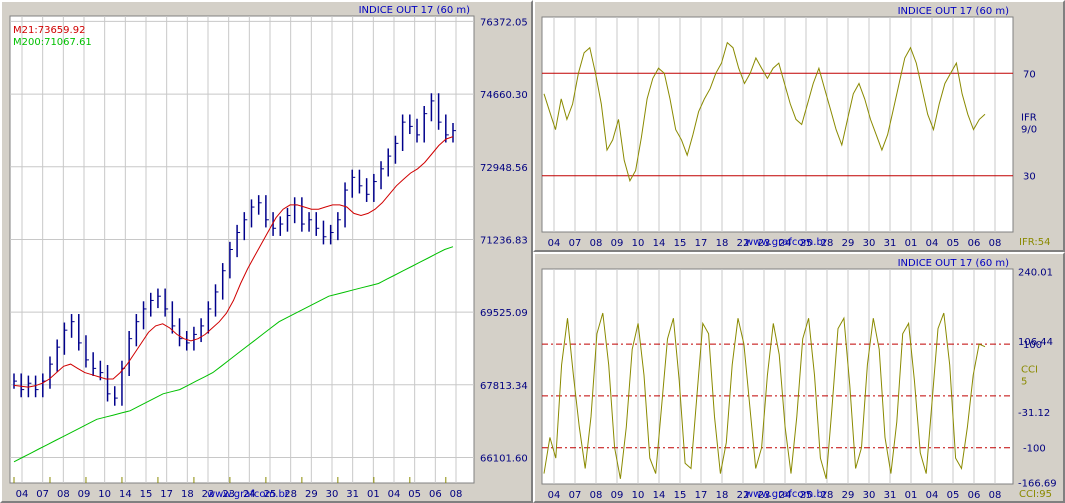 The image size is (1065, 503). I want to click on level-label: -100, so click(1034, 449).